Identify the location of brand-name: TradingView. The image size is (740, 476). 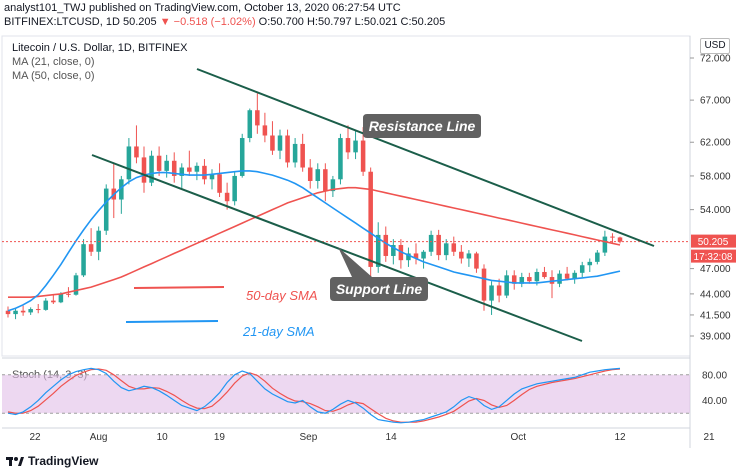
(63, 461).